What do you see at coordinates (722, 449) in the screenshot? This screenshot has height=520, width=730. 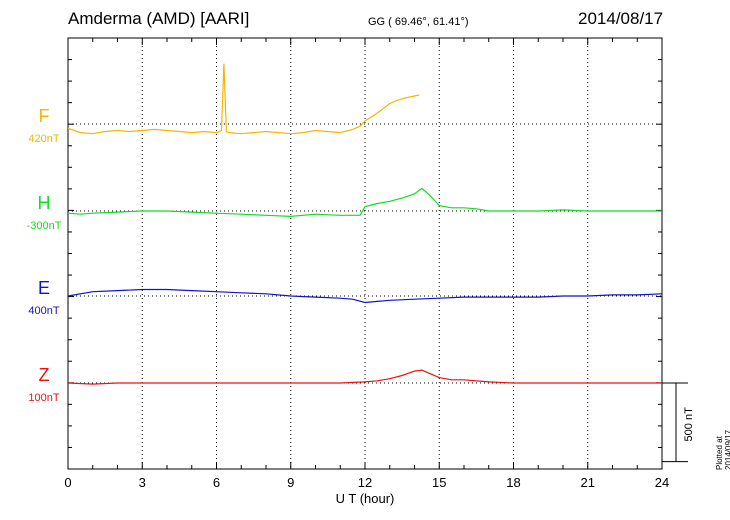 I see `plotted-timestamp: Plotted at 2014/09/17 01:59 UT` at bounding box center [722, 449].